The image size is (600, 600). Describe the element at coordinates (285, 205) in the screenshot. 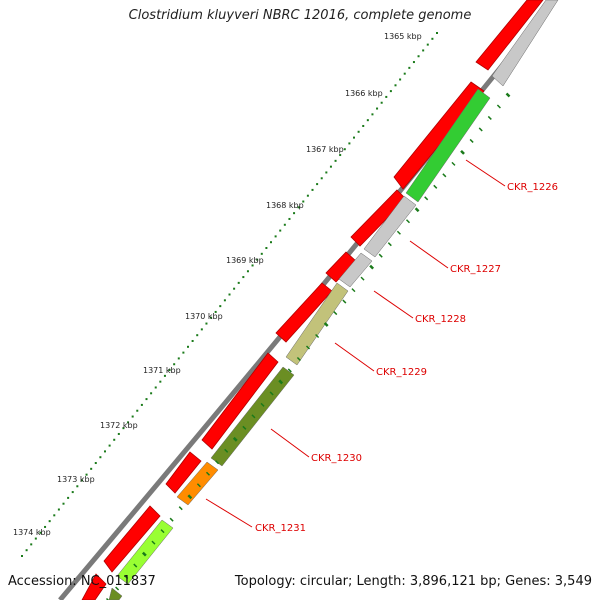

I see `scale-label: 1368 kbp` at that location.